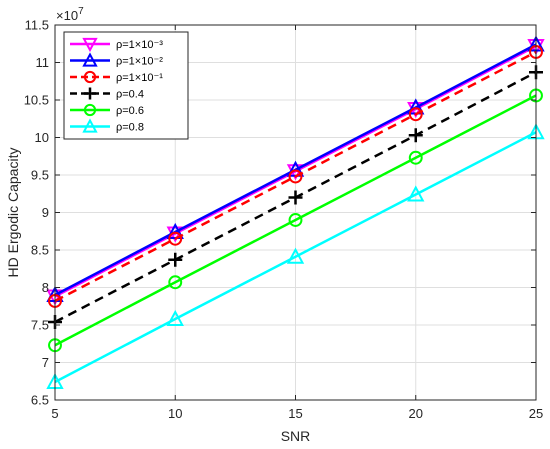  What do you see at coordinates (536, 413) in the screenshot?
I see `x-tick-label: 25` at bounding box center [536, 413].